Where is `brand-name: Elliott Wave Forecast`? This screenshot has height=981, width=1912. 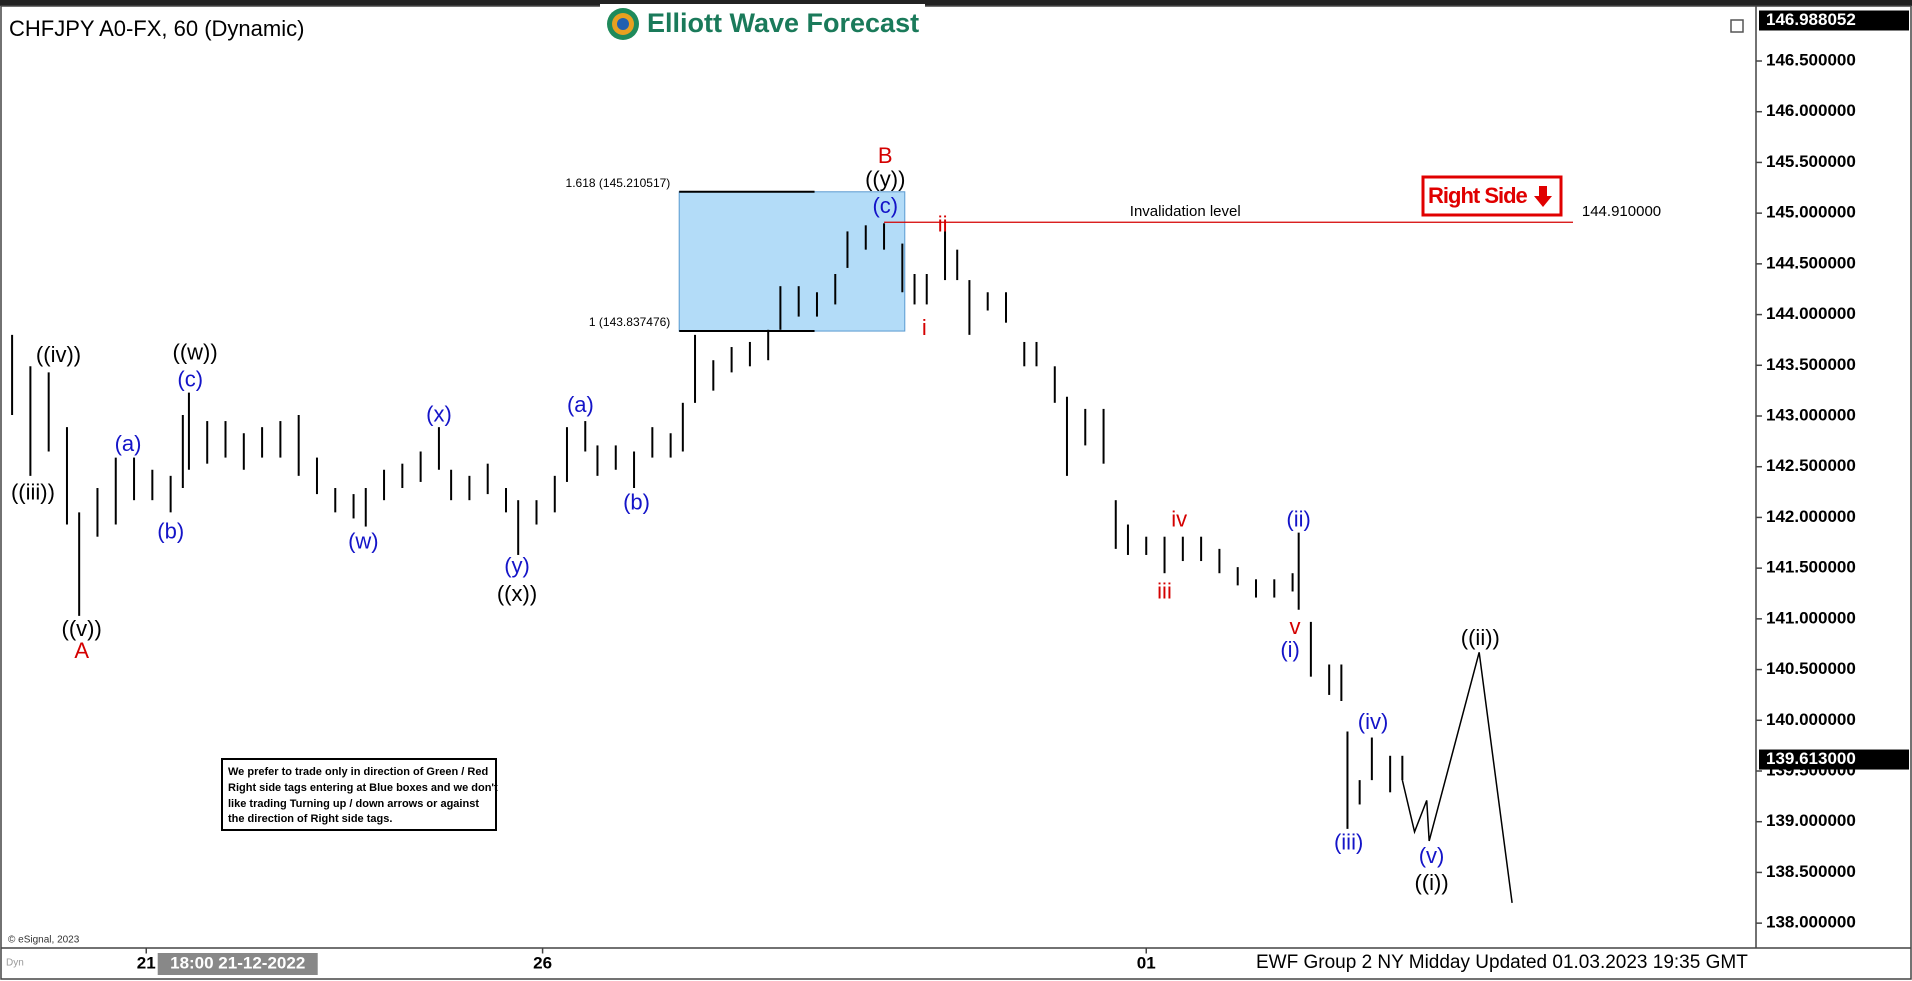
brand-name: Elliott Wave Forecast is located at coordinates (783, 23).